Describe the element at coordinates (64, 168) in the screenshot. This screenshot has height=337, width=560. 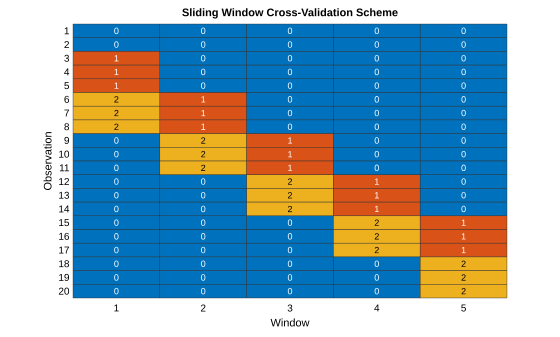
I see `y-tick-label: 11` at that location.